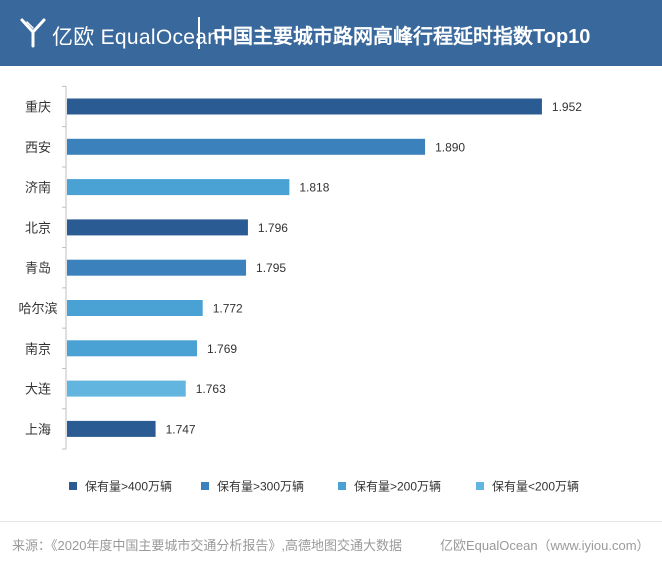  I want to click on category-label: 济南, so click(38, 187).